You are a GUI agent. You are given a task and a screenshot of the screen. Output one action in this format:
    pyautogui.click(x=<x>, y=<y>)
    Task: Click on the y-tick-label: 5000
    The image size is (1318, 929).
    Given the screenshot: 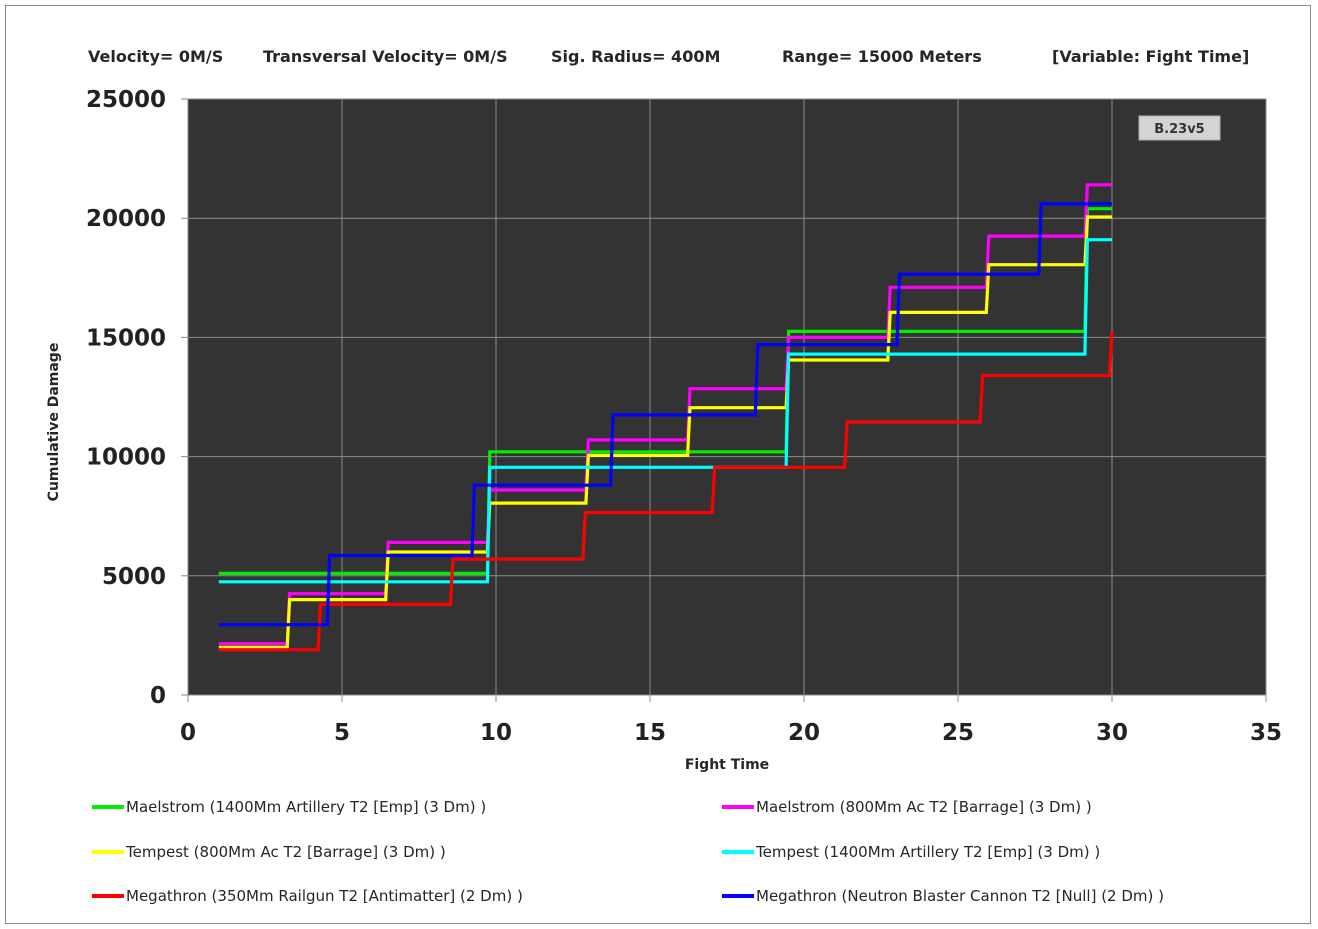 What is the action you would take?
    pyautogui.click(x=134, y=577)
    